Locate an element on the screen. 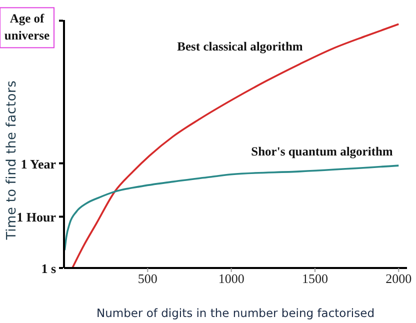 The image size is (416, 323). text: 1 s is located at coordinates (48, 268).